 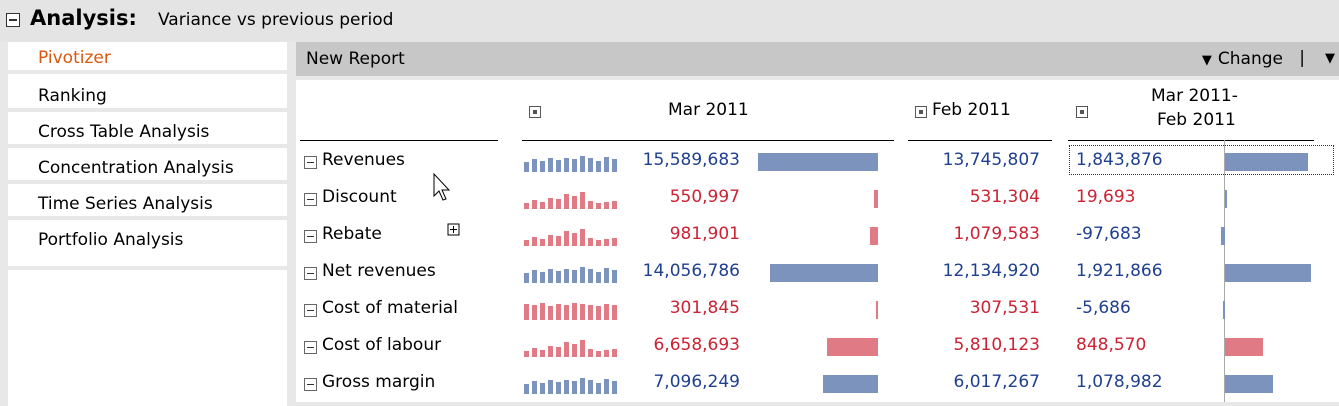 I want to click on column-header-variance-line2: Feb 2011, so click(x=1196, y=120).